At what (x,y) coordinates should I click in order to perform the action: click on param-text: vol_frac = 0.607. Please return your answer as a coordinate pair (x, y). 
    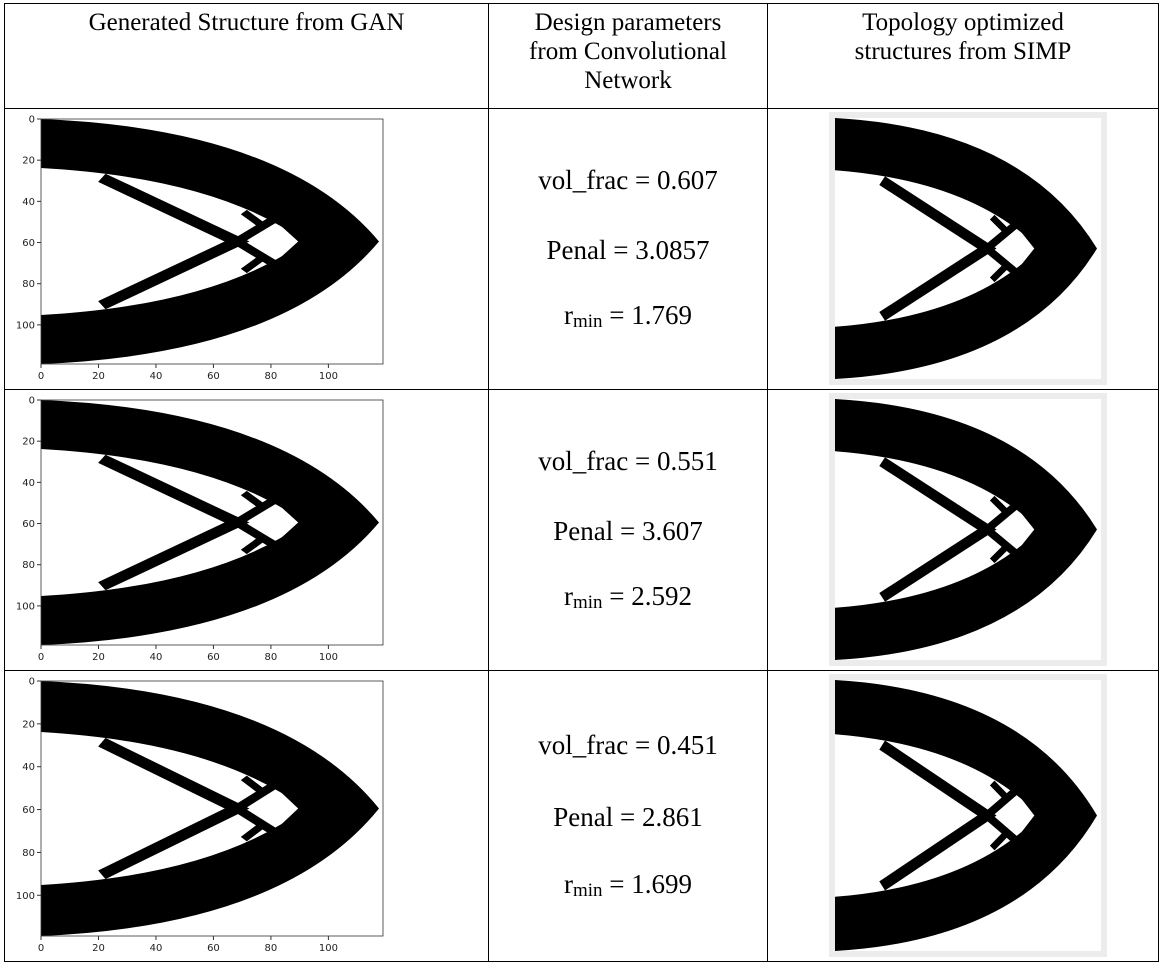
    Looking at the image, I should click on (628, 180).